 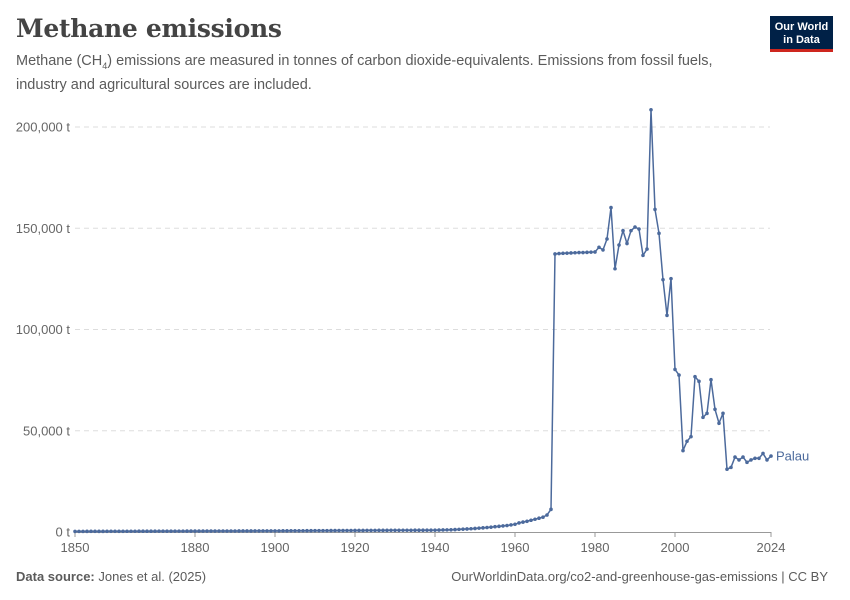 I want to click on x-tick-label: 1980, so click(x=595, y=547).